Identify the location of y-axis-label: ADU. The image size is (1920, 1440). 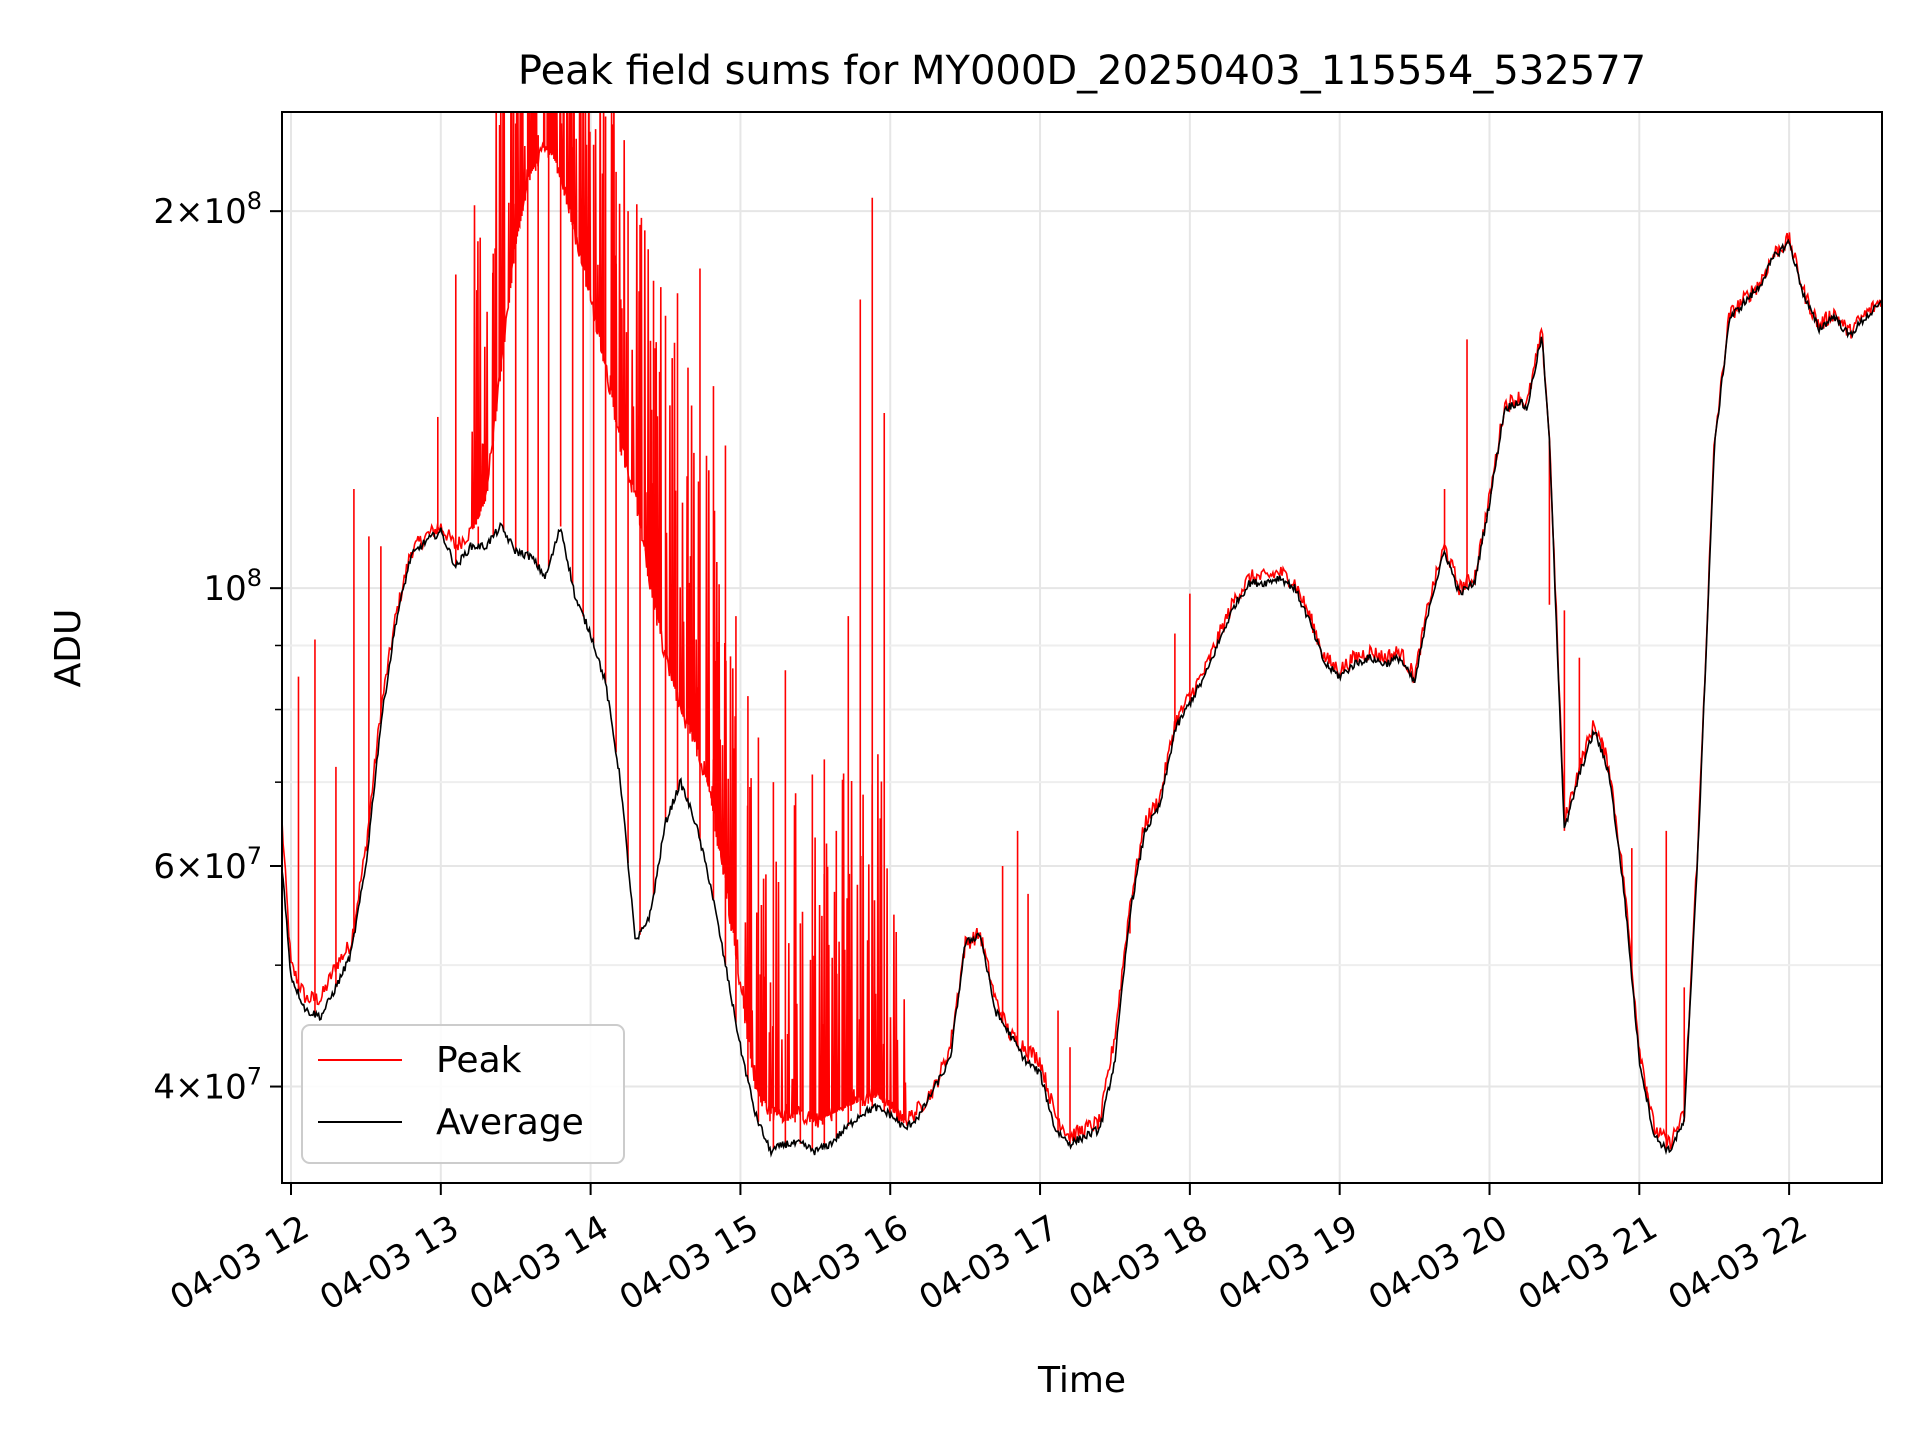
(68, 648).